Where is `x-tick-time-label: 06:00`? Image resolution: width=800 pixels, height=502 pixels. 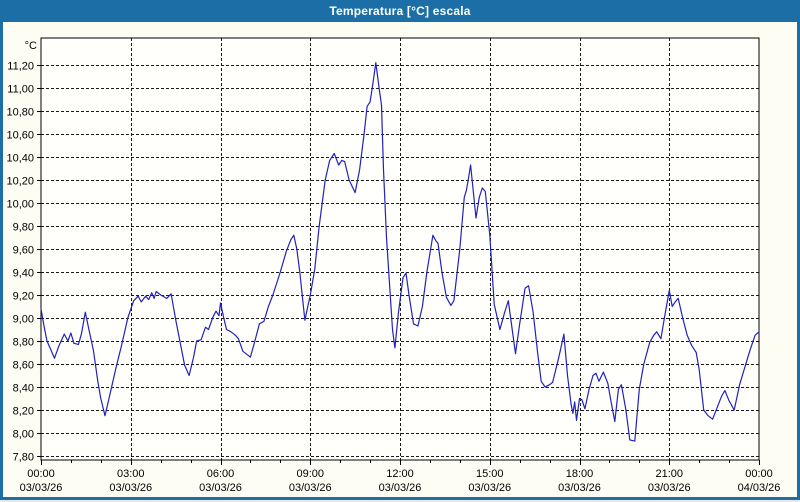
x-tick-time-label: 06:00 is located at coordinates (221, 474).